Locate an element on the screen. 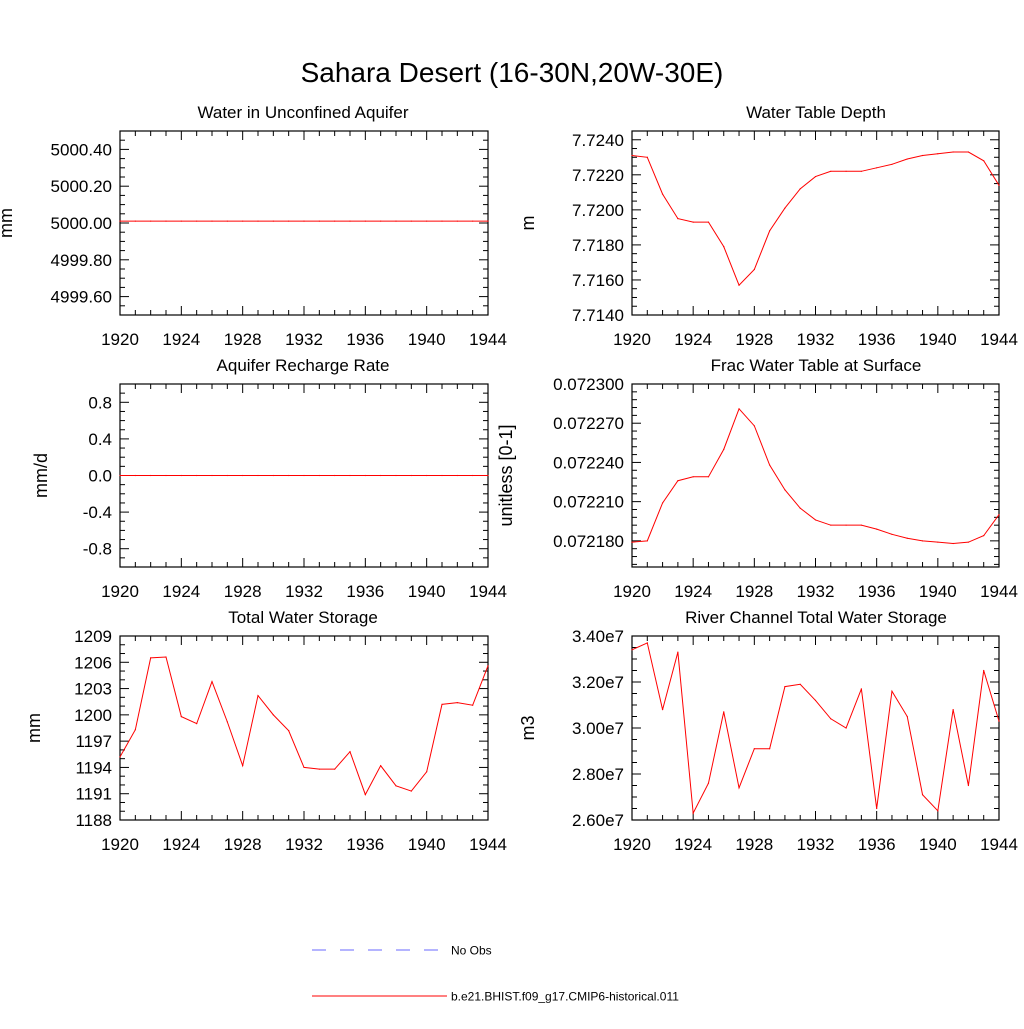 The width and height of the screenshot is (1024, 1029). y-tick-label: 5000.00 is located at coordinates (81, 223).